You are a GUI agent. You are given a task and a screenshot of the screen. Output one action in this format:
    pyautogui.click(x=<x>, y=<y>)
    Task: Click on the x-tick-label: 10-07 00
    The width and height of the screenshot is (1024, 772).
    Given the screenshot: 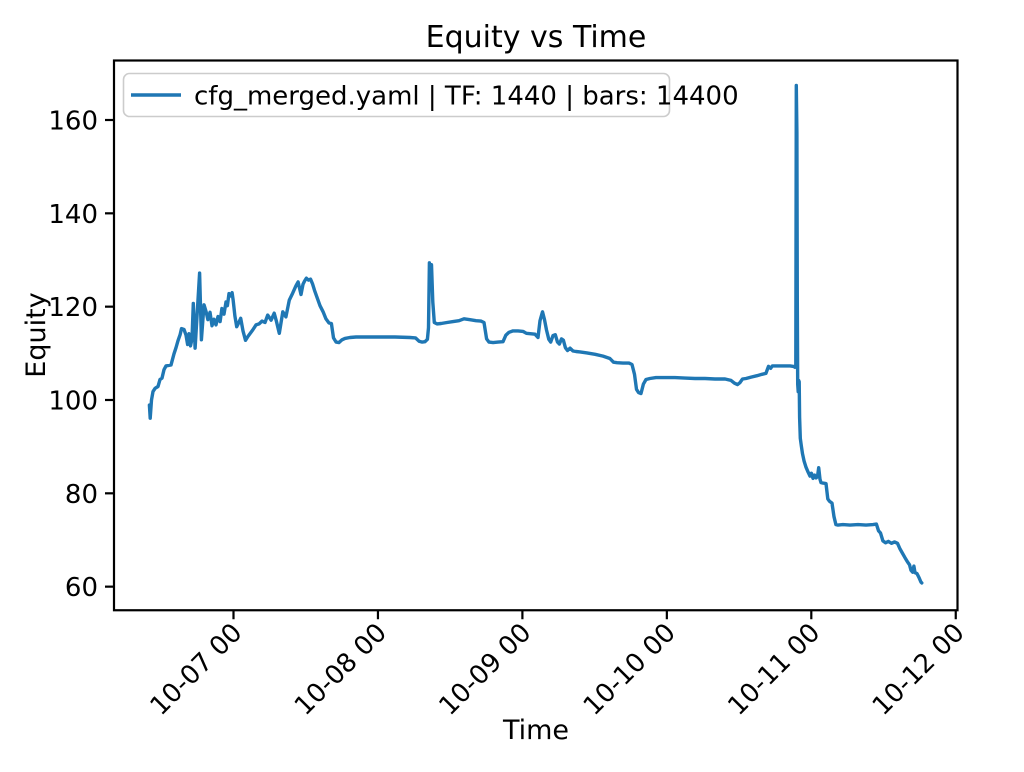 What is the action you would take?
    pyautogui.click(x=197, y=670)
    